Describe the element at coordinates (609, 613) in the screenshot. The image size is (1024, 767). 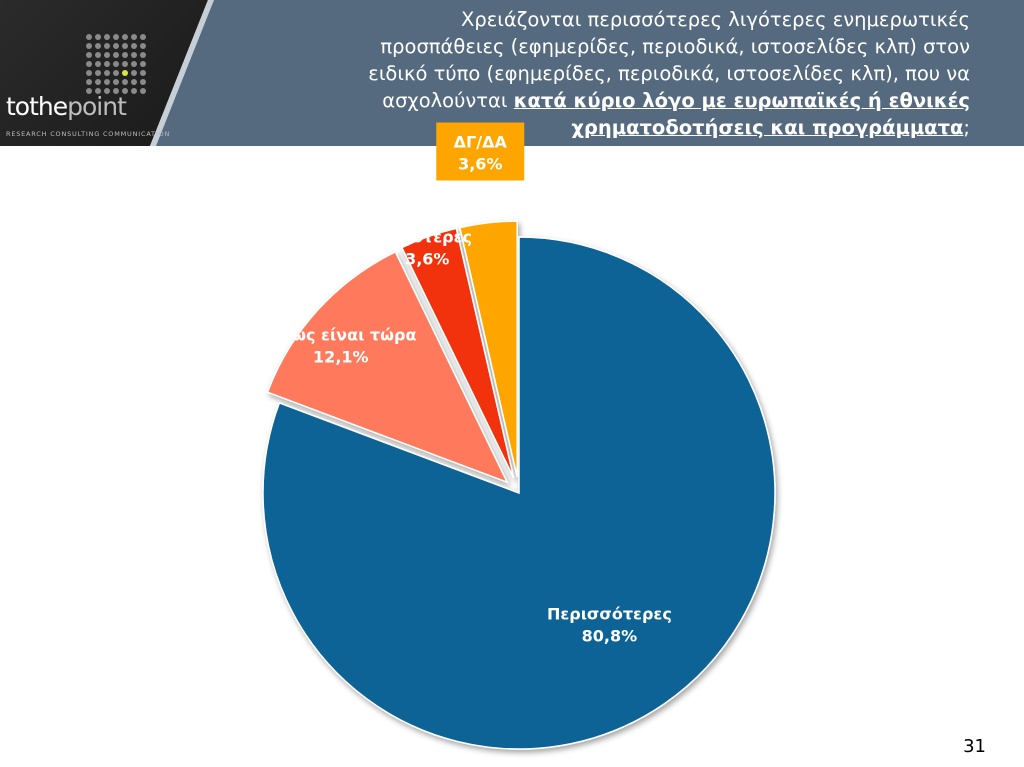
I see `slice-label: Περισσότερες` at that location.